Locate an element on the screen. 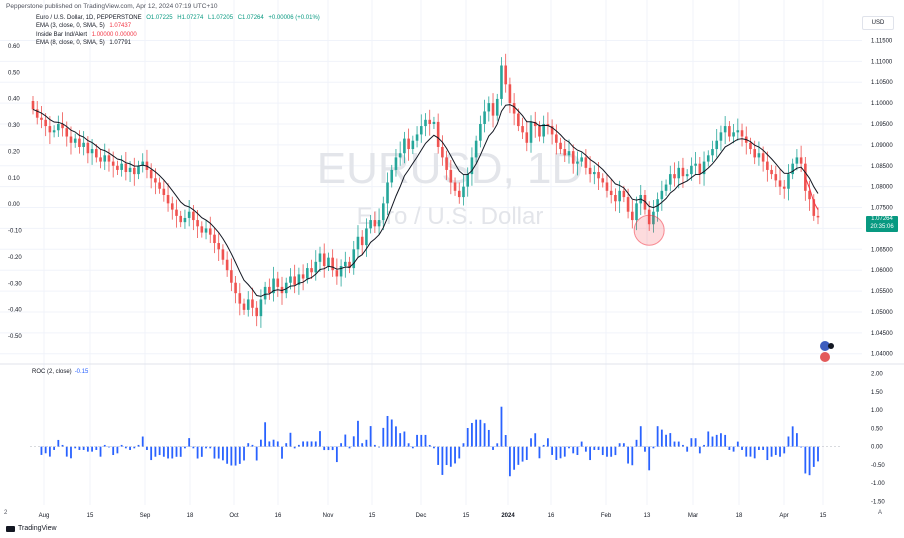  time-tick-label: Apr is located at coordinates (783, 516).